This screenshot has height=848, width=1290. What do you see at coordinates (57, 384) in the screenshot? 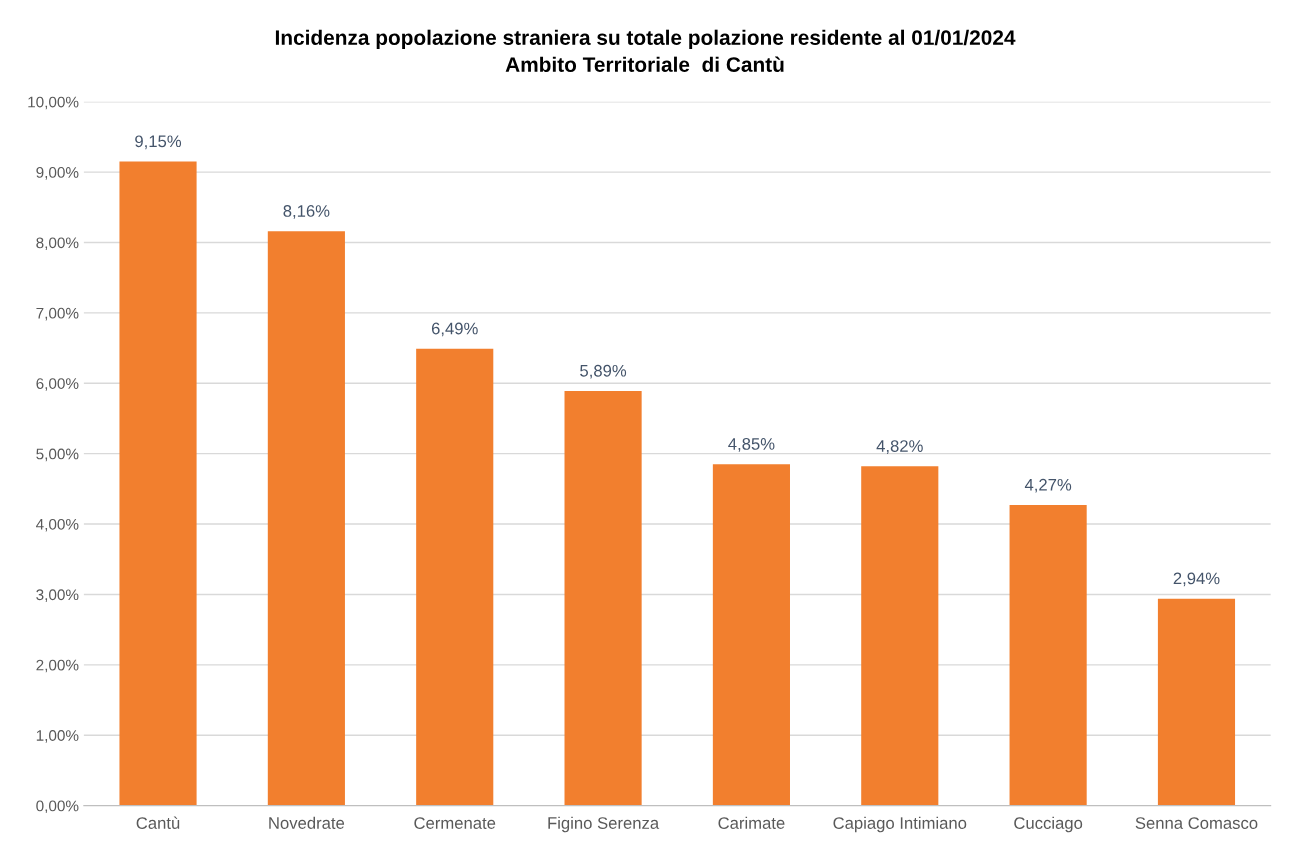
I see `y-tick-label: 6,00%` at bounding box center [57, 384].